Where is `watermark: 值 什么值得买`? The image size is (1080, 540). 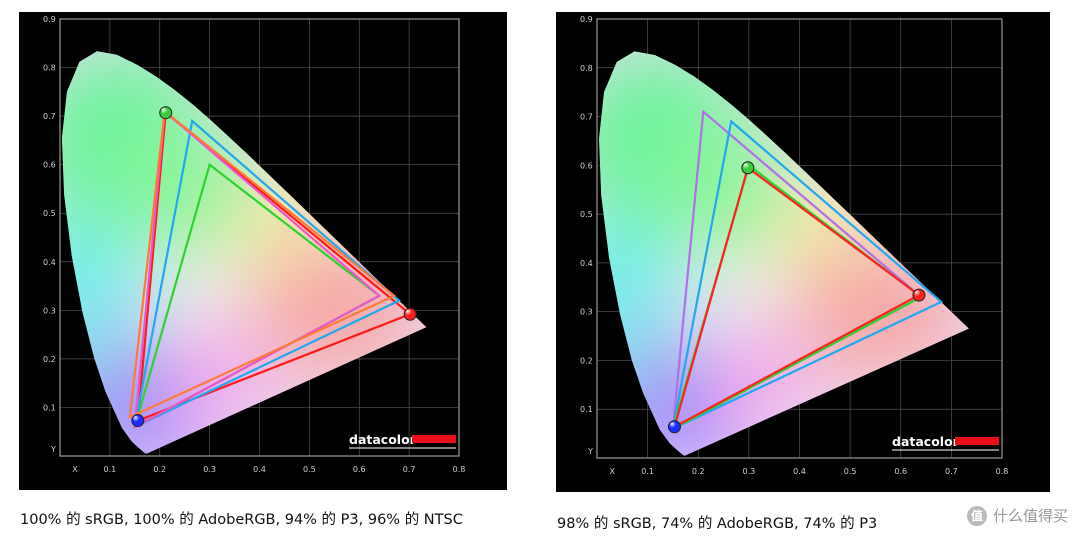
watermark: 值 什么值得买 is located at coordinates (1017, 515).